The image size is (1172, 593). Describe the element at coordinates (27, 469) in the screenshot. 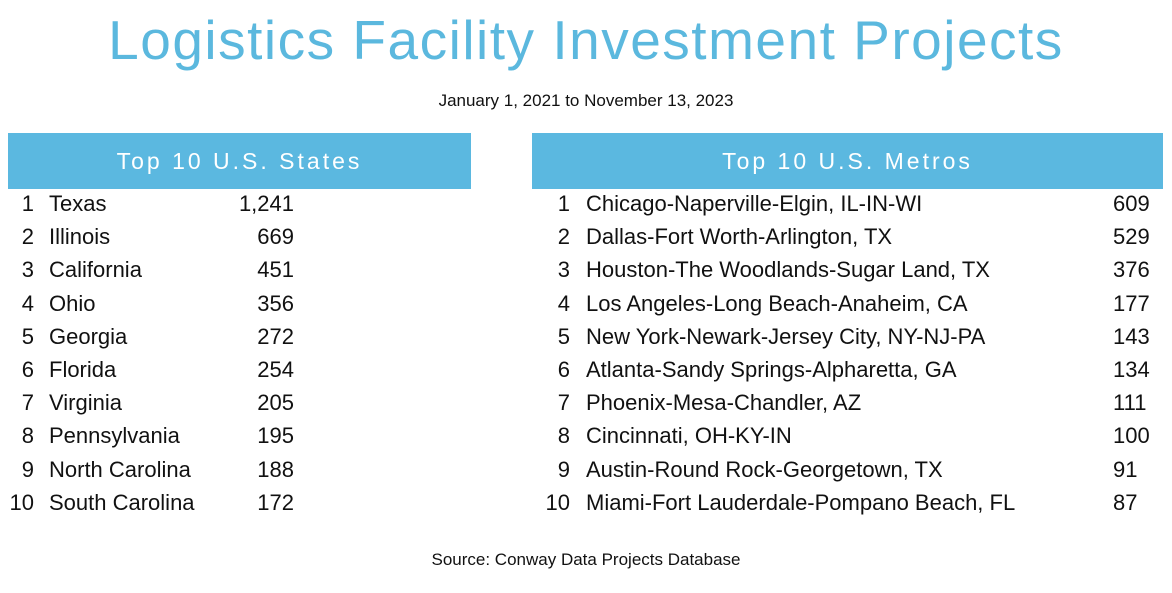

I see `states-row-rank: 9` at that location.